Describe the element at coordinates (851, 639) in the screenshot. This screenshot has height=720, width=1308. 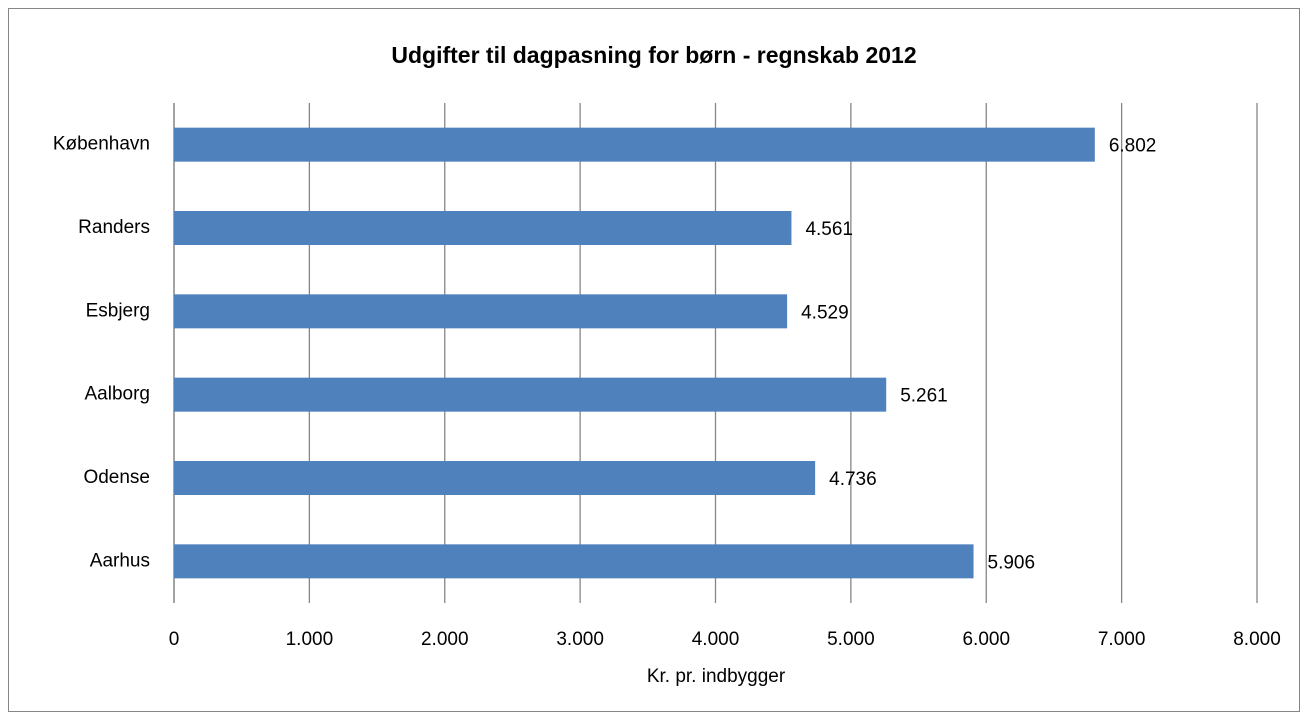
I see `x-tick-label: 5.000` at that location.